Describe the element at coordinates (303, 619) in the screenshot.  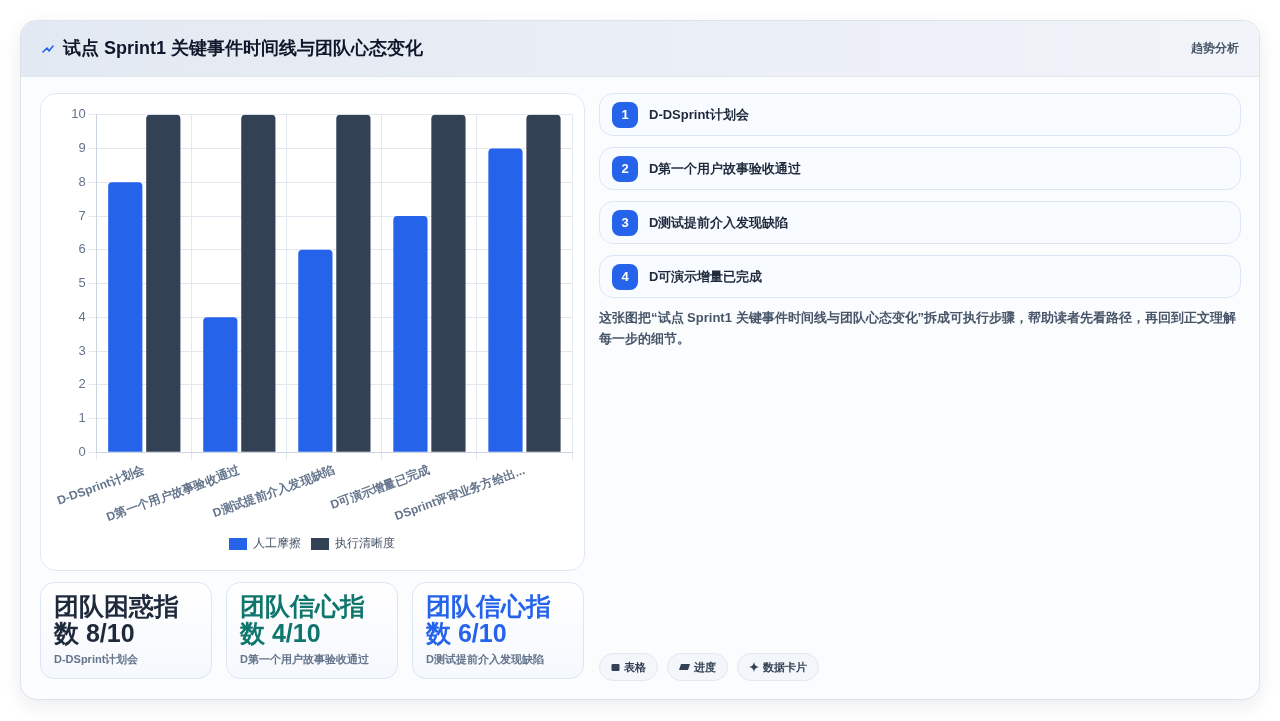
I see `text: 团队信心指数 4/10` at that location.